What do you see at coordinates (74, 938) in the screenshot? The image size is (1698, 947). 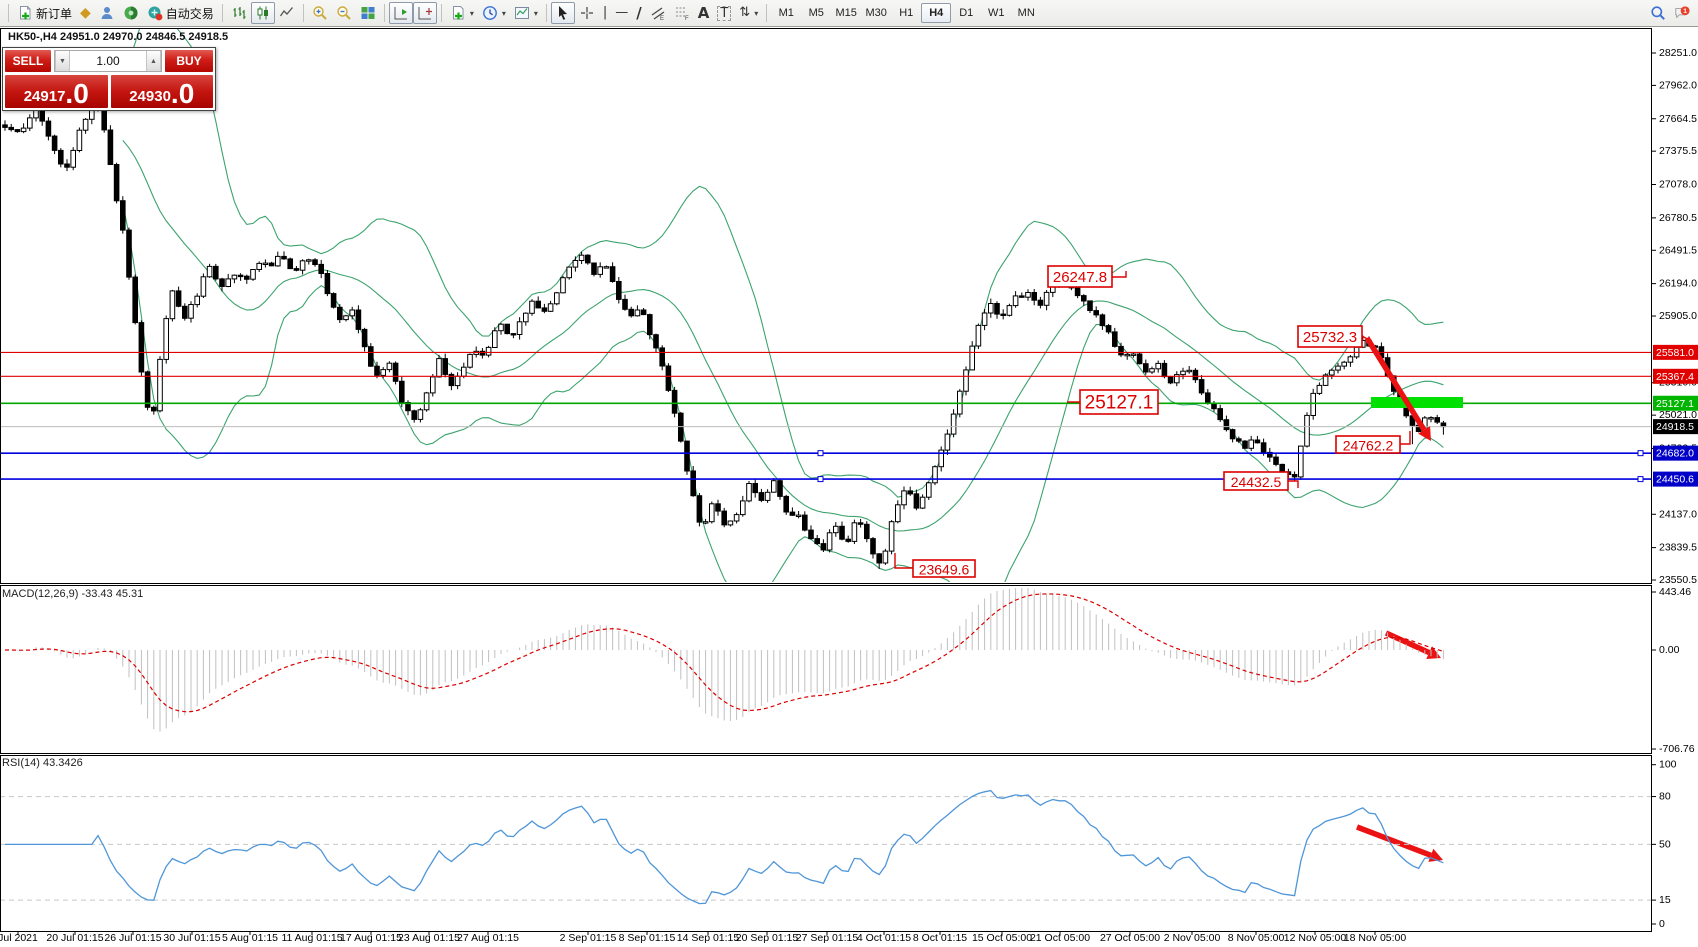 I see `time-axis-label: 20 Jul 01:15` at bounding box center [74, 938].